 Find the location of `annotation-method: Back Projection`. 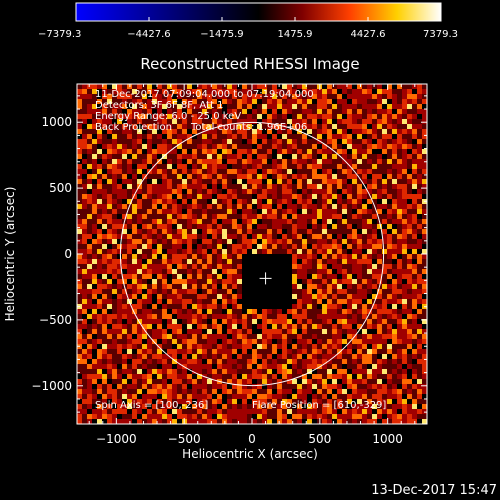

annotation-method: Back Projection is located at coordinates (133, 127).